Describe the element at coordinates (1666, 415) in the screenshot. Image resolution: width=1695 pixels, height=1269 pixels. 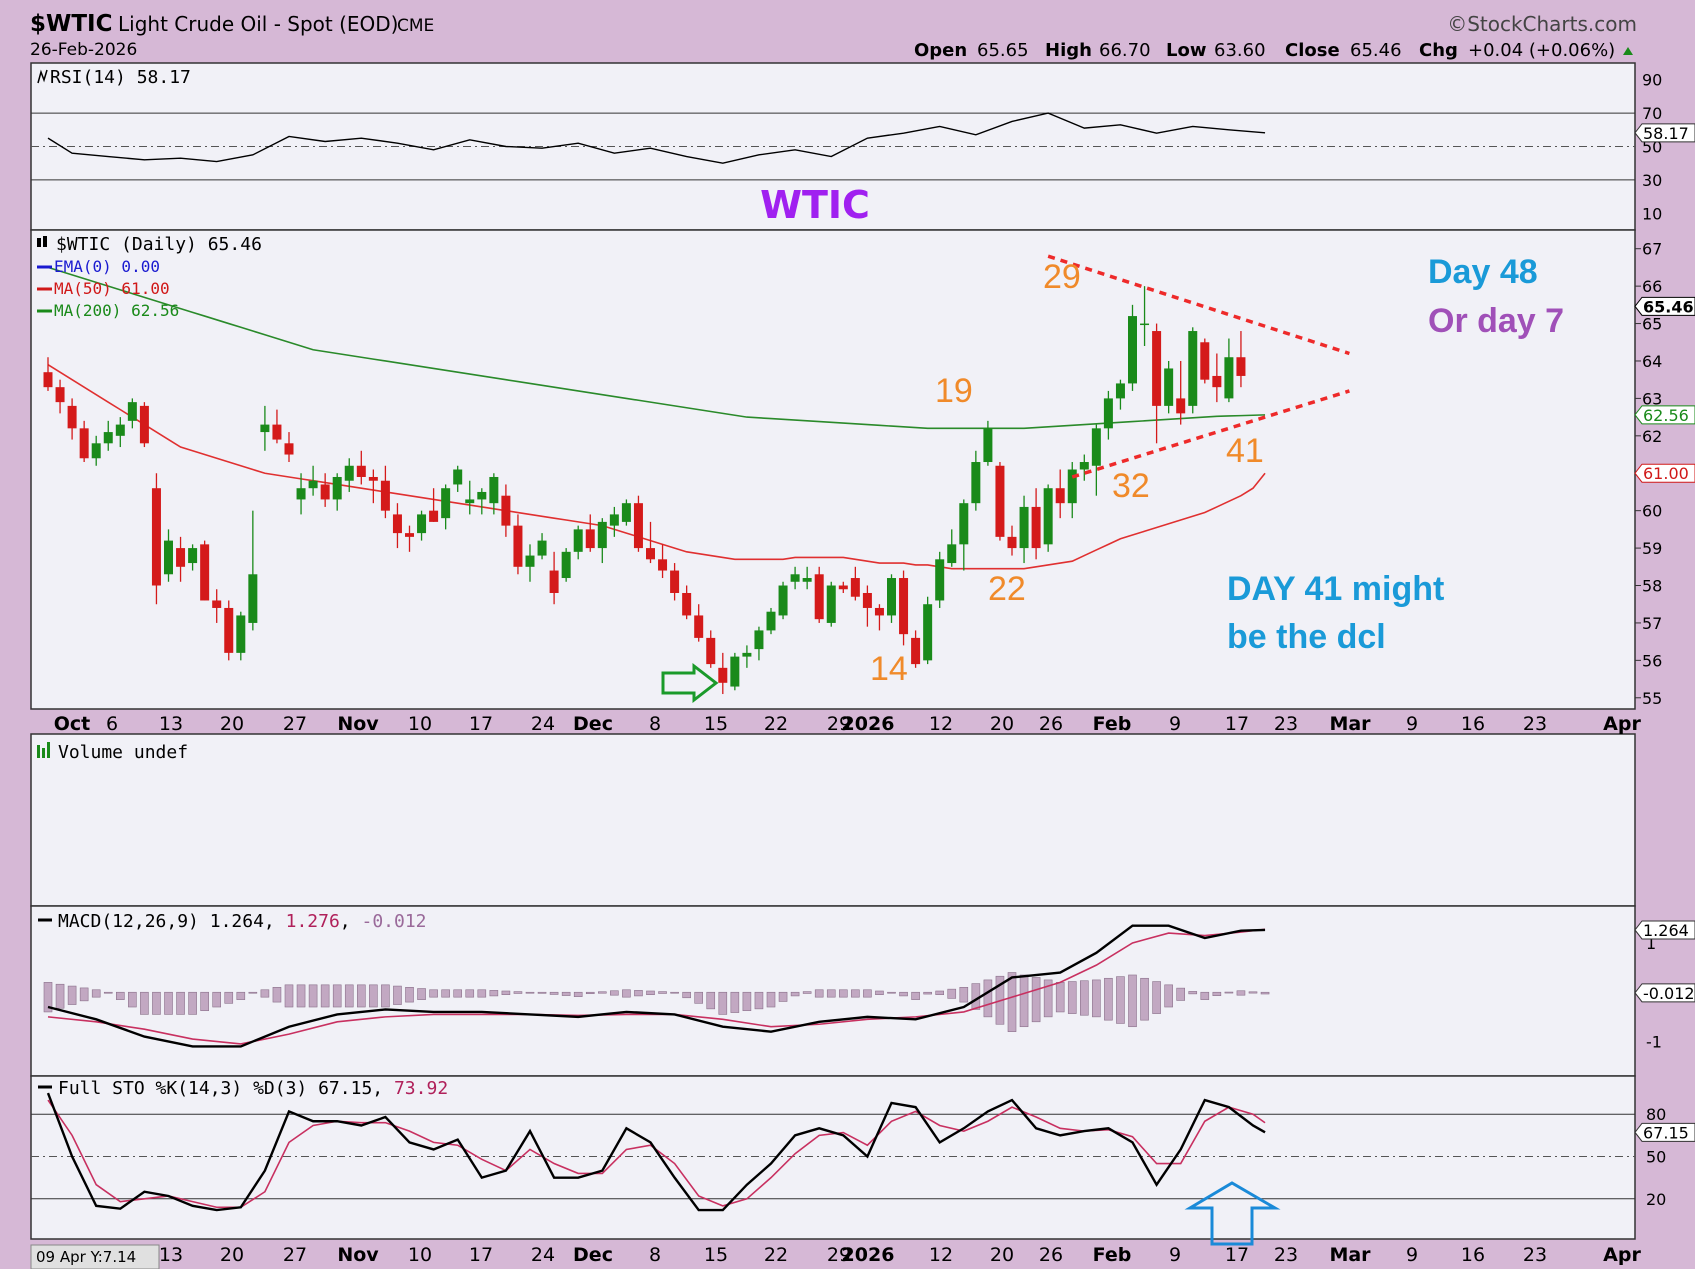
I see `price-value-tag-label: 62.56` at that location.